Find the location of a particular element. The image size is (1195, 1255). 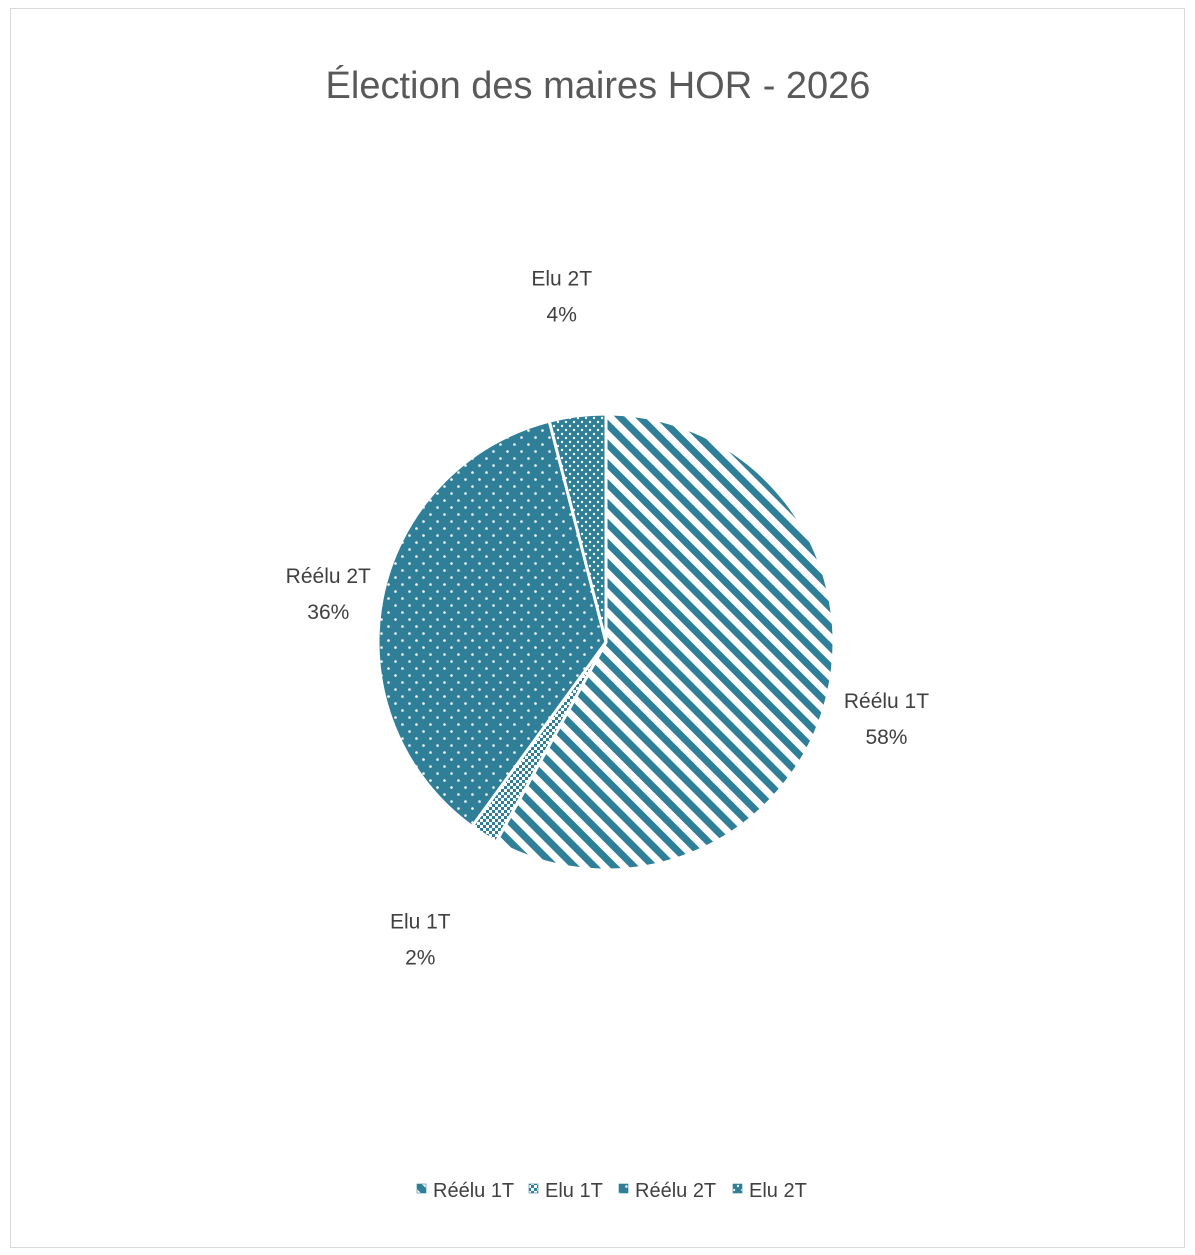

legend-label: Elu 1T is located at coordinates (574, 1191).